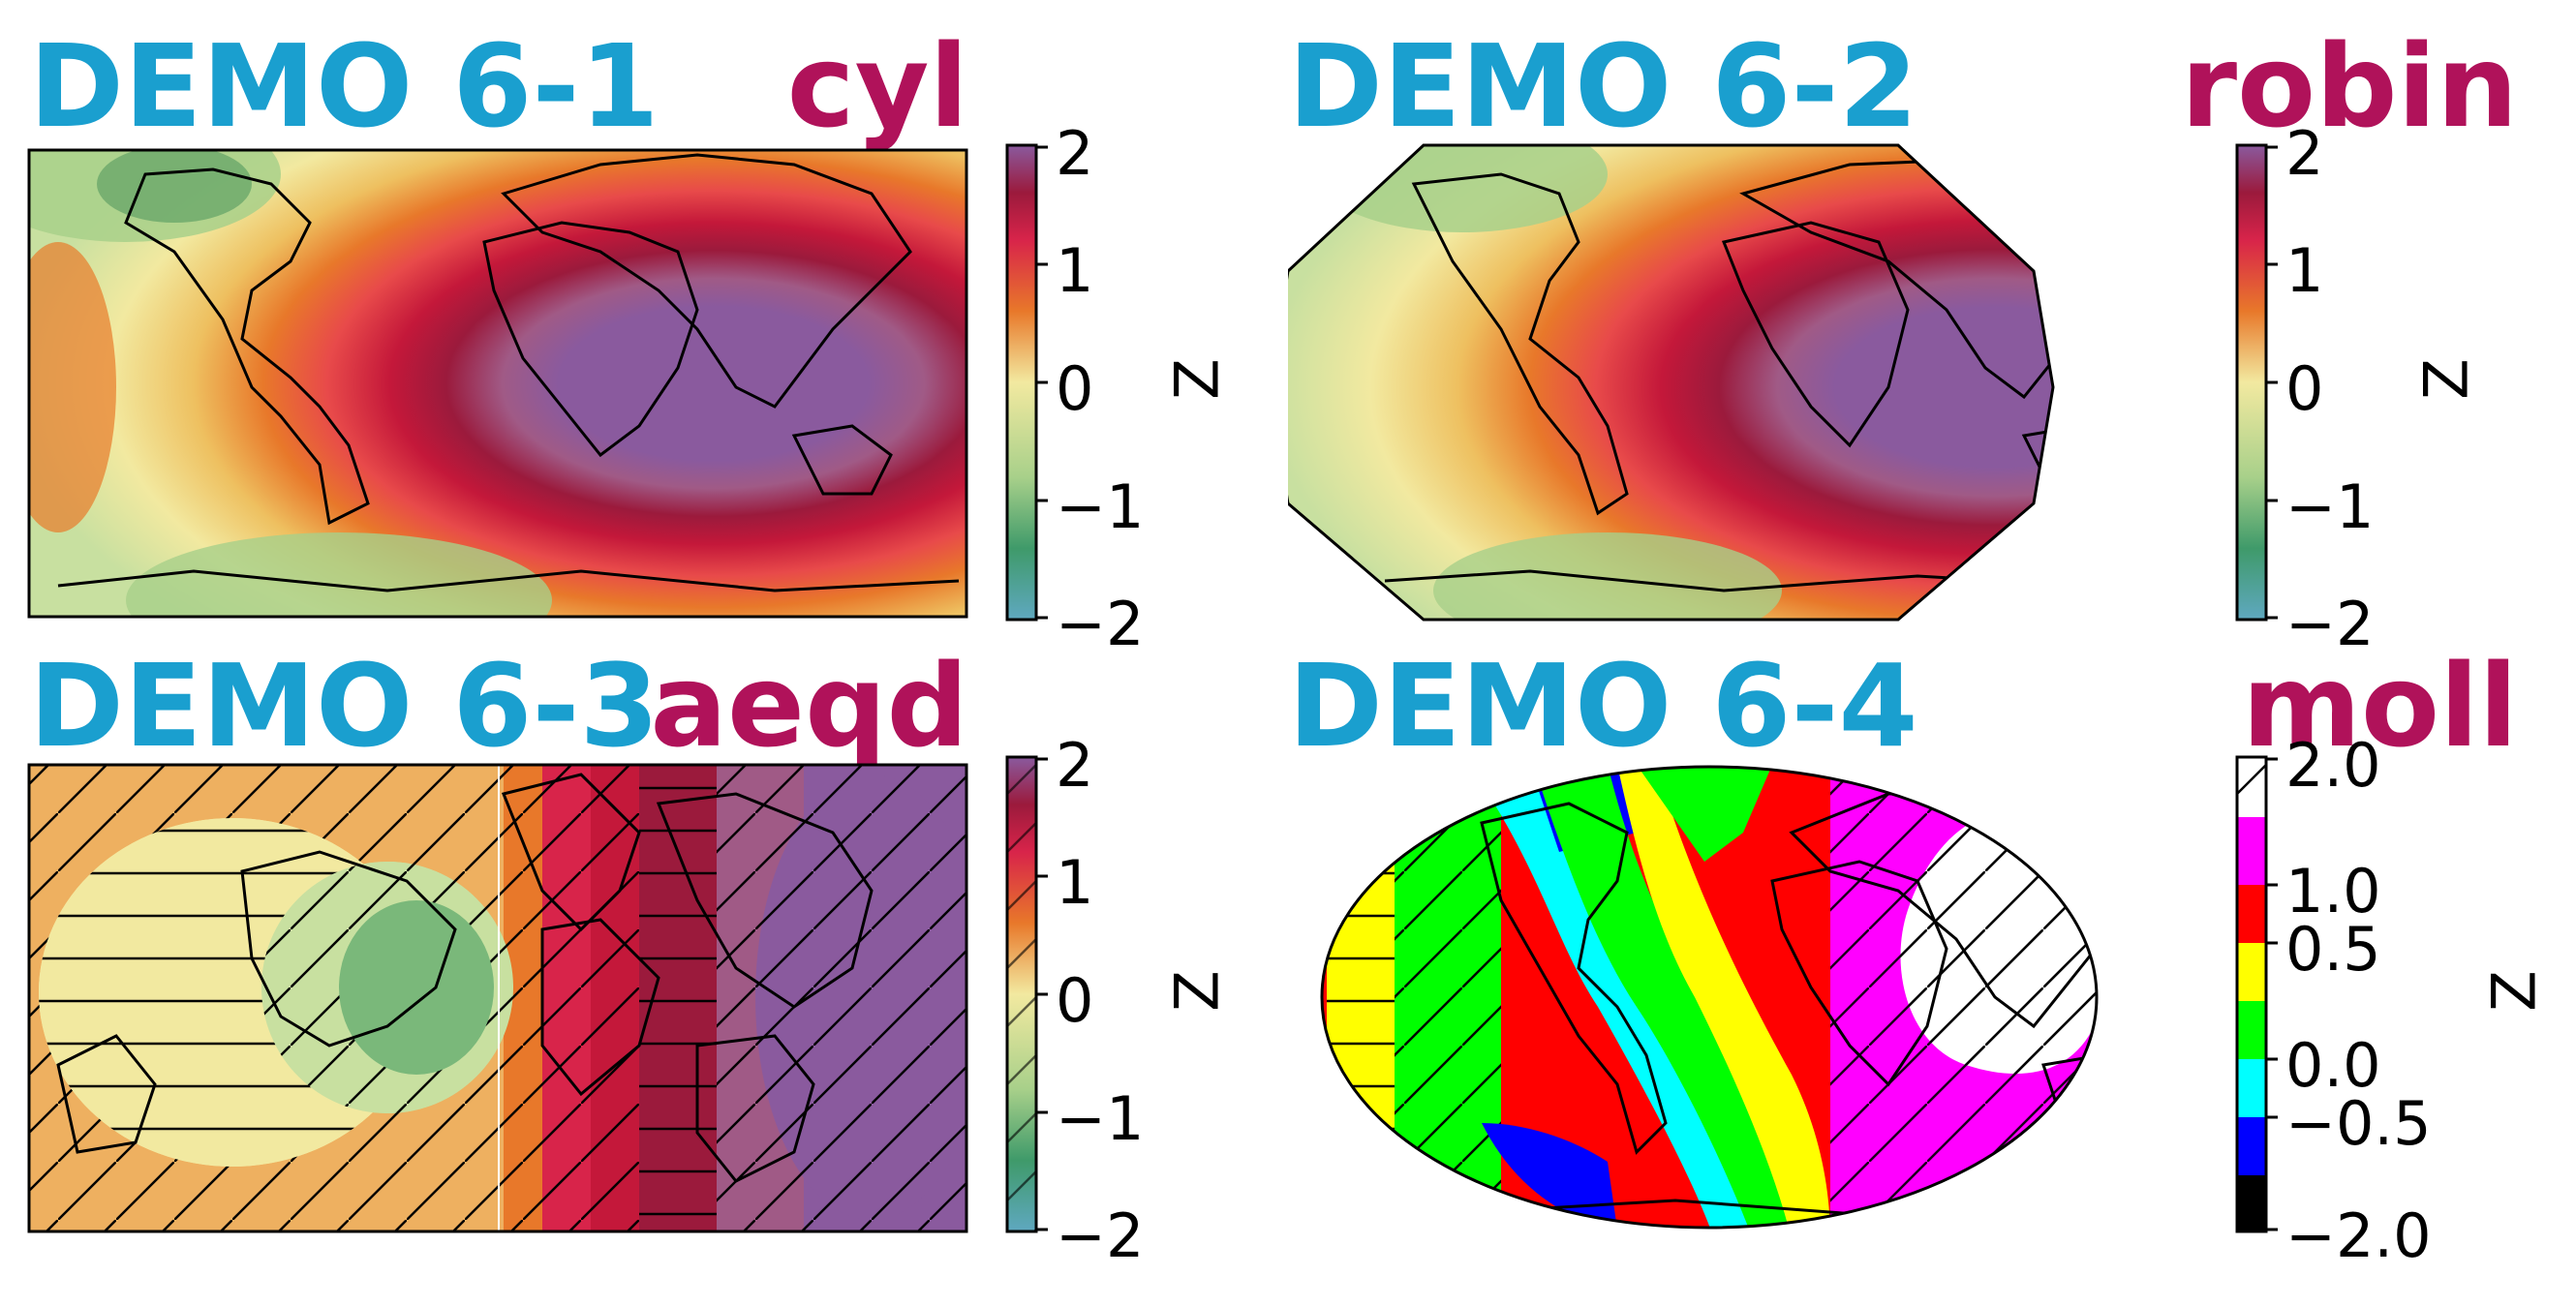 Image resolution: width=2576 pixels, height=1306 pixels. I want to click on projection-label: moll, so click(2380, 706).